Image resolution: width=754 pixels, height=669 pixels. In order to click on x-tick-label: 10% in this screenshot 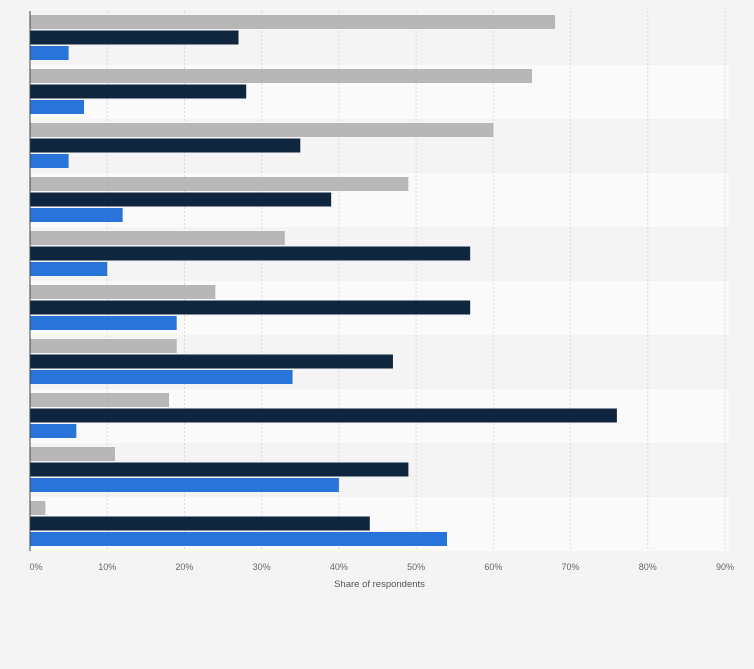, I will do `click(107, 567)`.